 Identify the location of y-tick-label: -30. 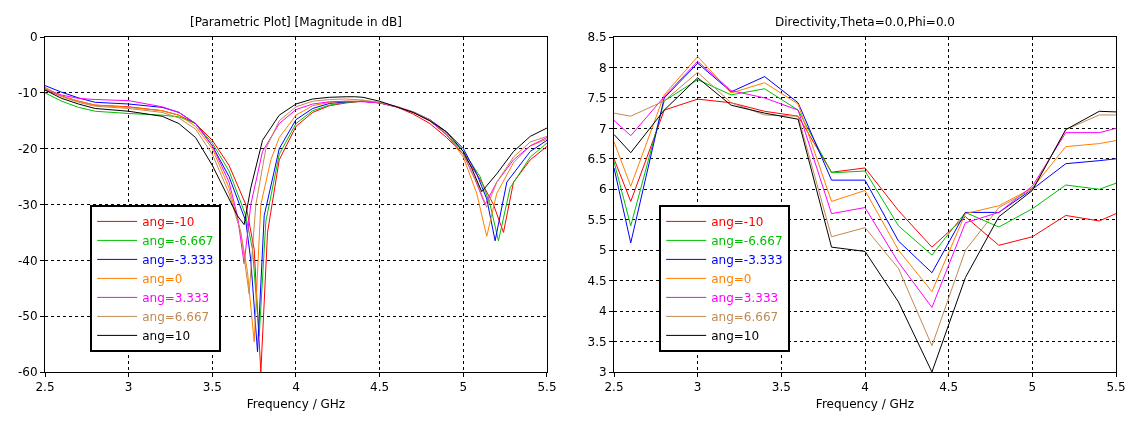
(27, 204).